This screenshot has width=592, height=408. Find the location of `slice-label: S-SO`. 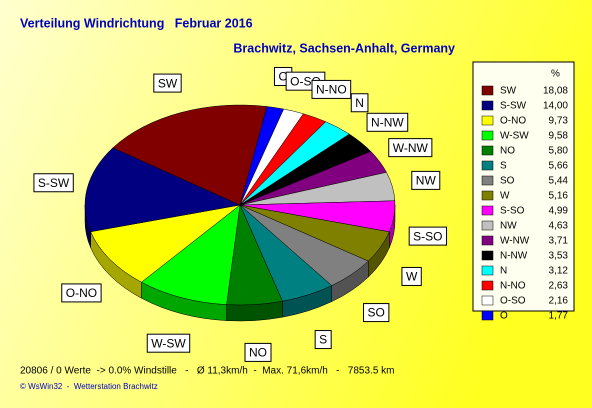

slice-label: S-SO is located at coordinates (427, 236).